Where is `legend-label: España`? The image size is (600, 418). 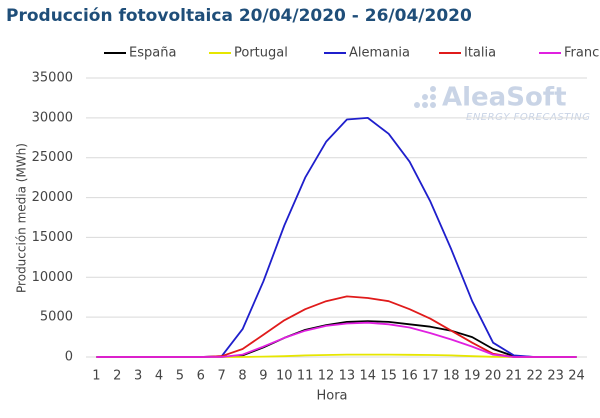 legend-label: España is located at coordinates (152, 53).